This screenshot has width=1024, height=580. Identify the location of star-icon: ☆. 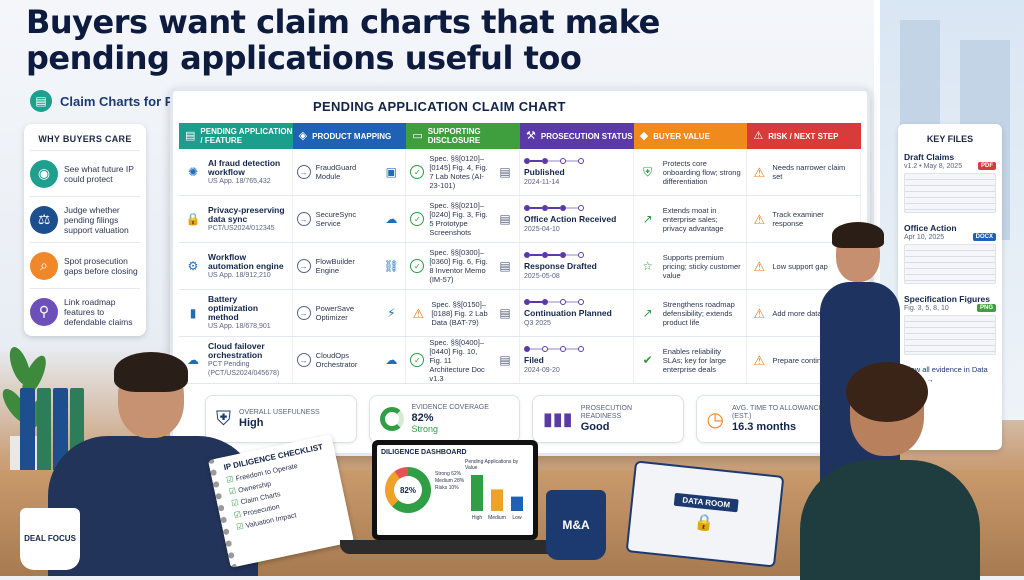
(648, 265).